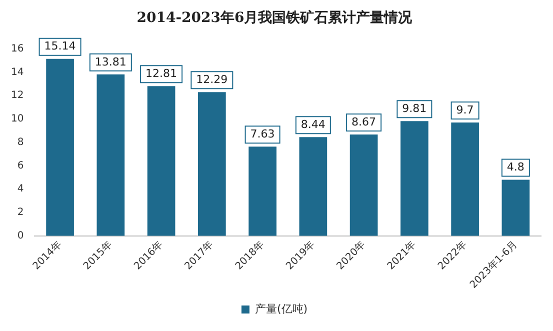 The image size is (553, 331). I want to click on y-tick-label: 16, so click(17, 48).